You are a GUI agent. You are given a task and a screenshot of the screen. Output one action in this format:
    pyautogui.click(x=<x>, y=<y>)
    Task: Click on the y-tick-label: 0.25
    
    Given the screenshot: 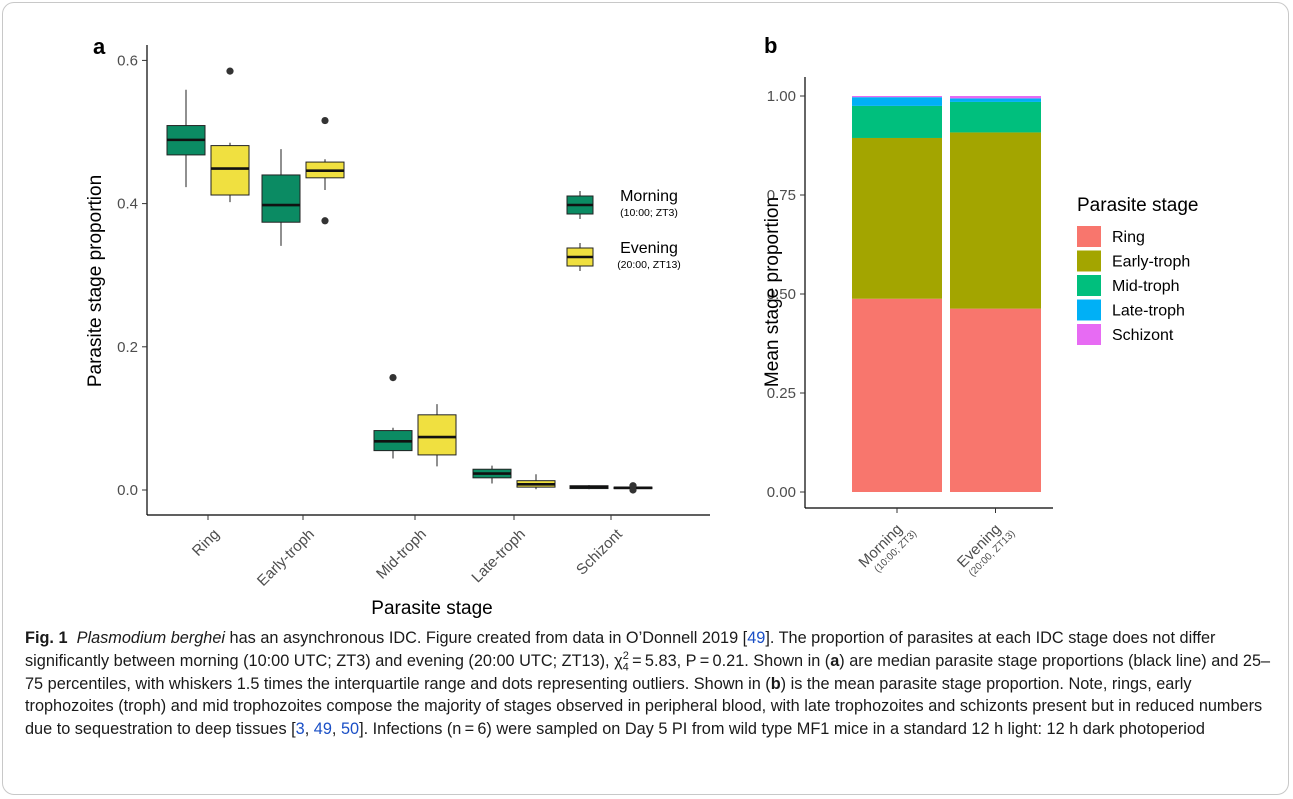 What is the action you would take?
    pyautogui.click(x=781, y=393)
    